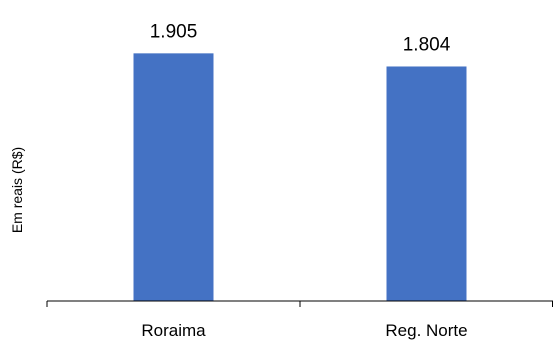 The image size is (553, 347). I want to click on y-axis-label: Em reais (R$), so click(17, 190).